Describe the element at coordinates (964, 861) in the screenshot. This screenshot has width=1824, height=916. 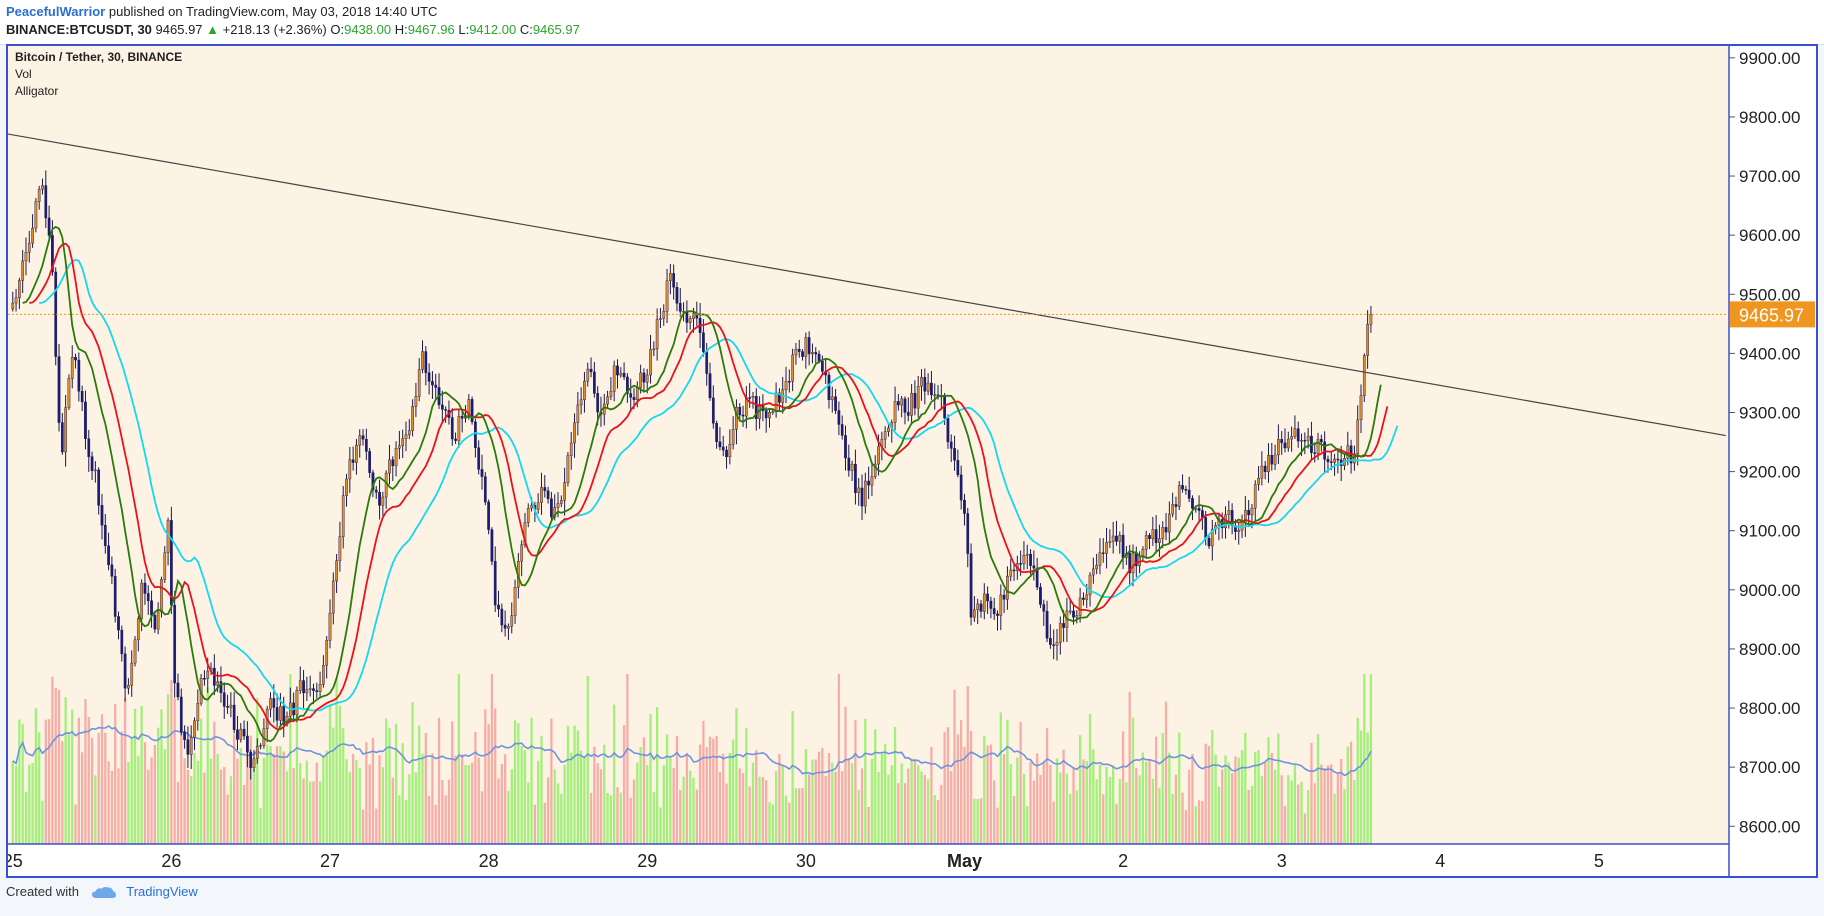
I see `time-tick-label: May` at that location.